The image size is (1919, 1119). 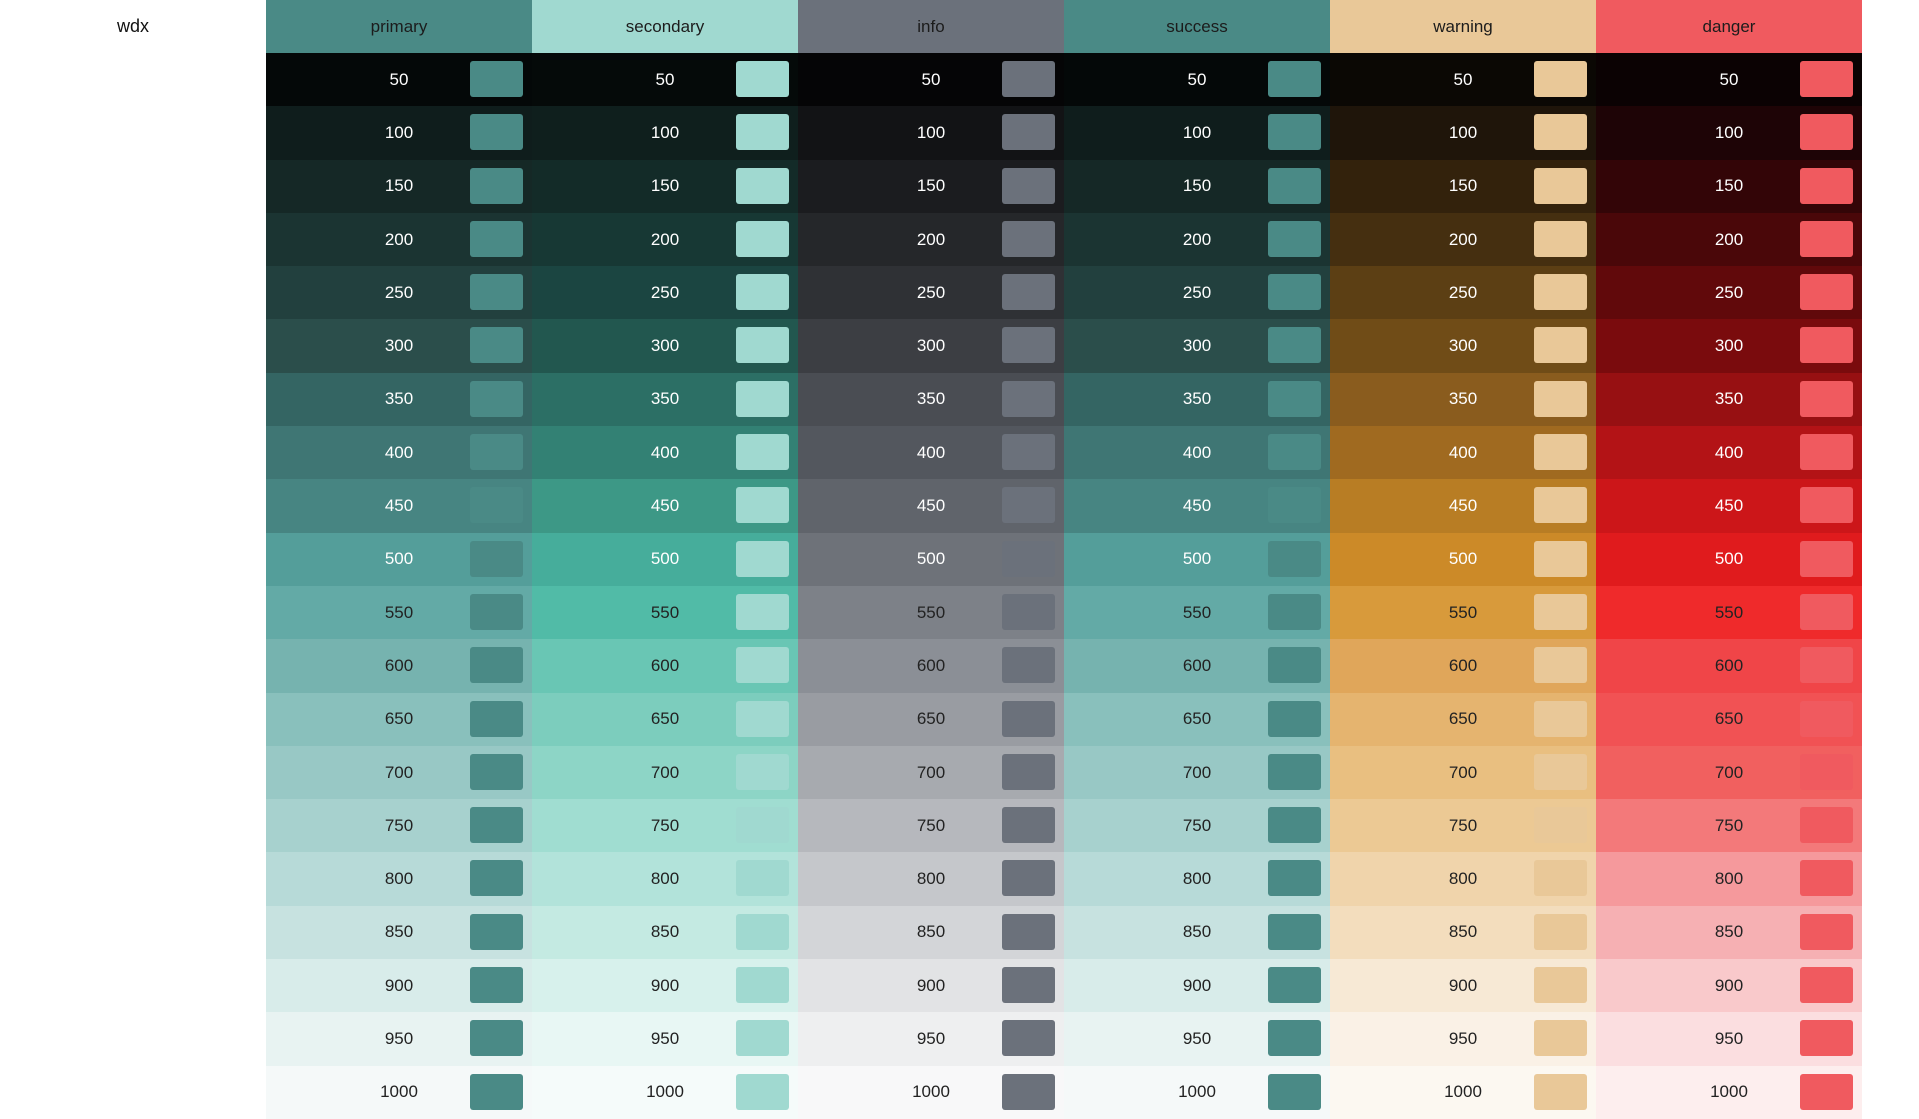 I want to click on shade-cell-info: 100, so click(x=931, y=133).